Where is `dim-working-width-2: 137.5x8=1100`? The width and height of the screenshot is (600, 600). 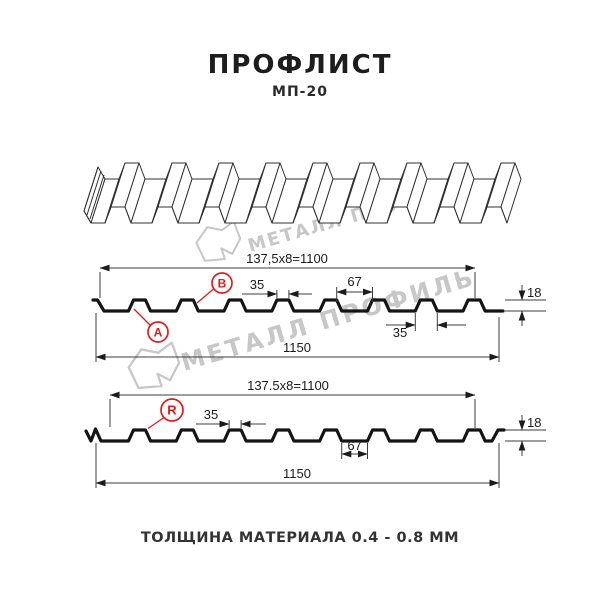
dim-working-width-2: 137.5x8=1100 is located at coordinates (292, 403).